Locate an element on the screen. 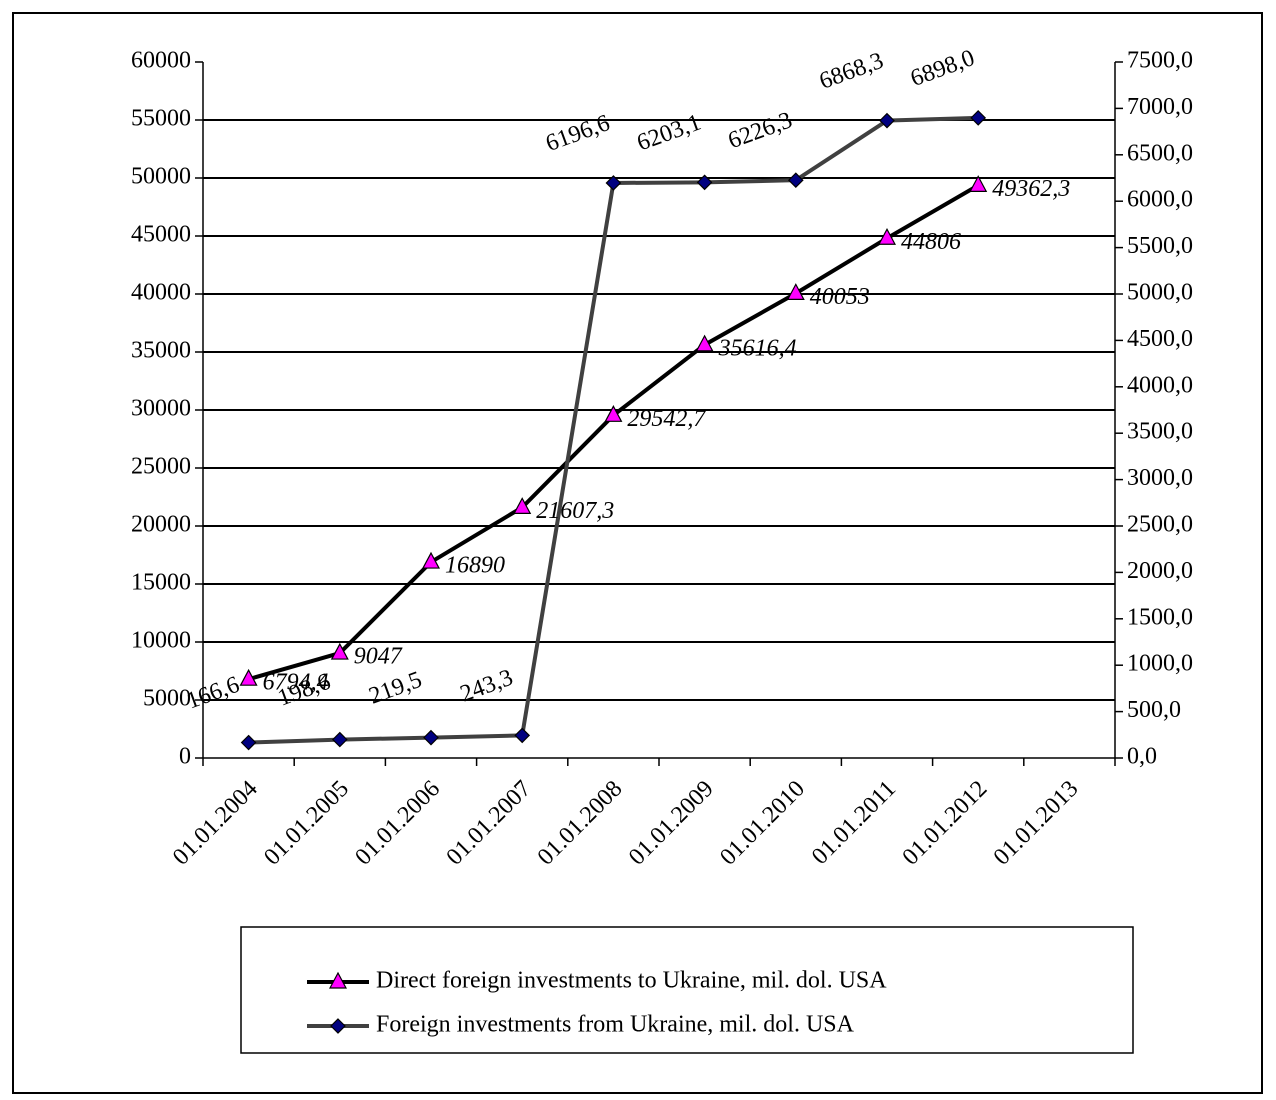 The width and height of the screenshot is (1276, 1100). y-tick-label: 10000 is located at coordinates (161, 641).